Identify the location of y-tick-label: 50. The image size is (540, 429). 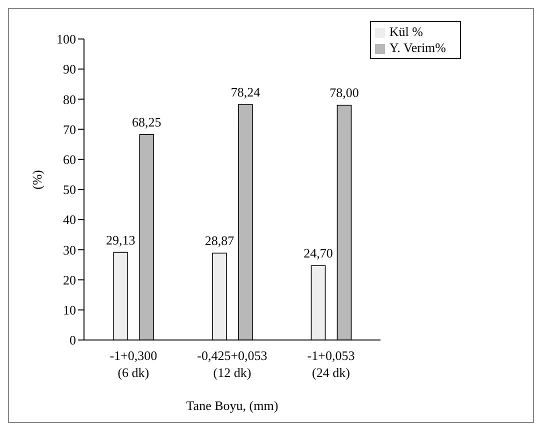
(69, 190).